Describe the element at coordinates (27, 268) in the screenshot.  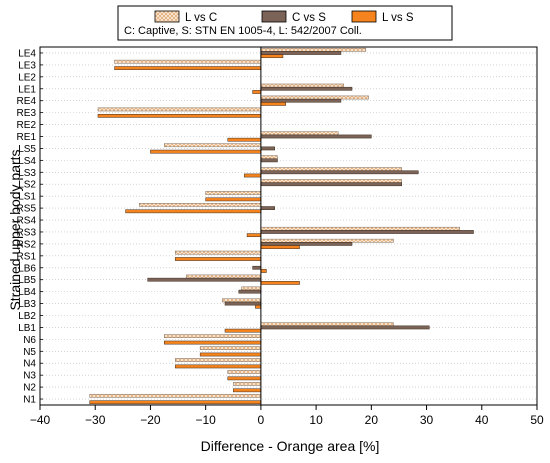
I see `y-tick-label: LB6` at that location.